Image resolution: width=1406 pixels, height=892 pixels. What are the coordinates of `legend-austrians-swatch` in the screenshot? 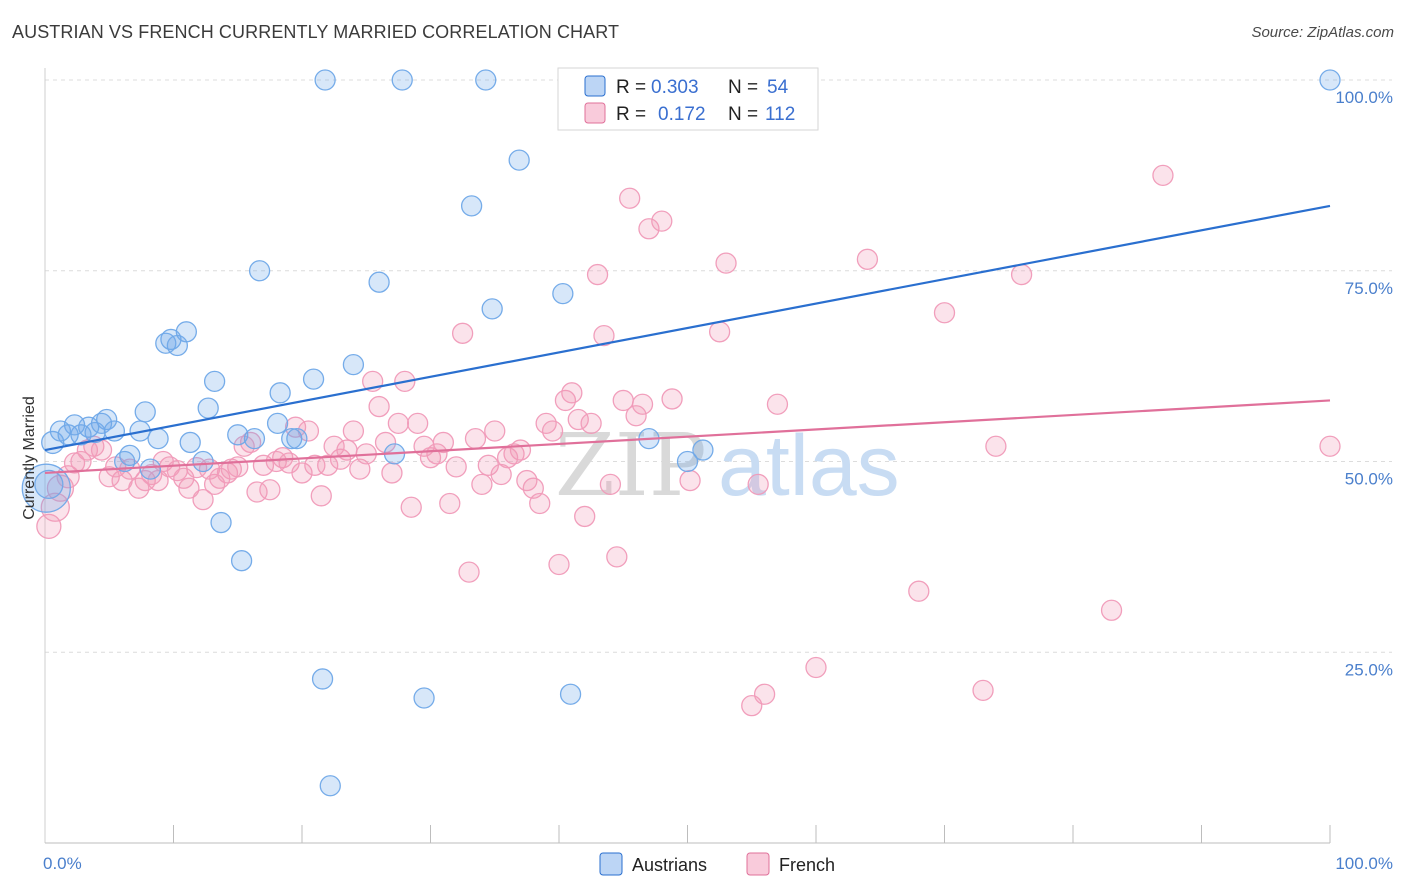 It's located at (611, 864).